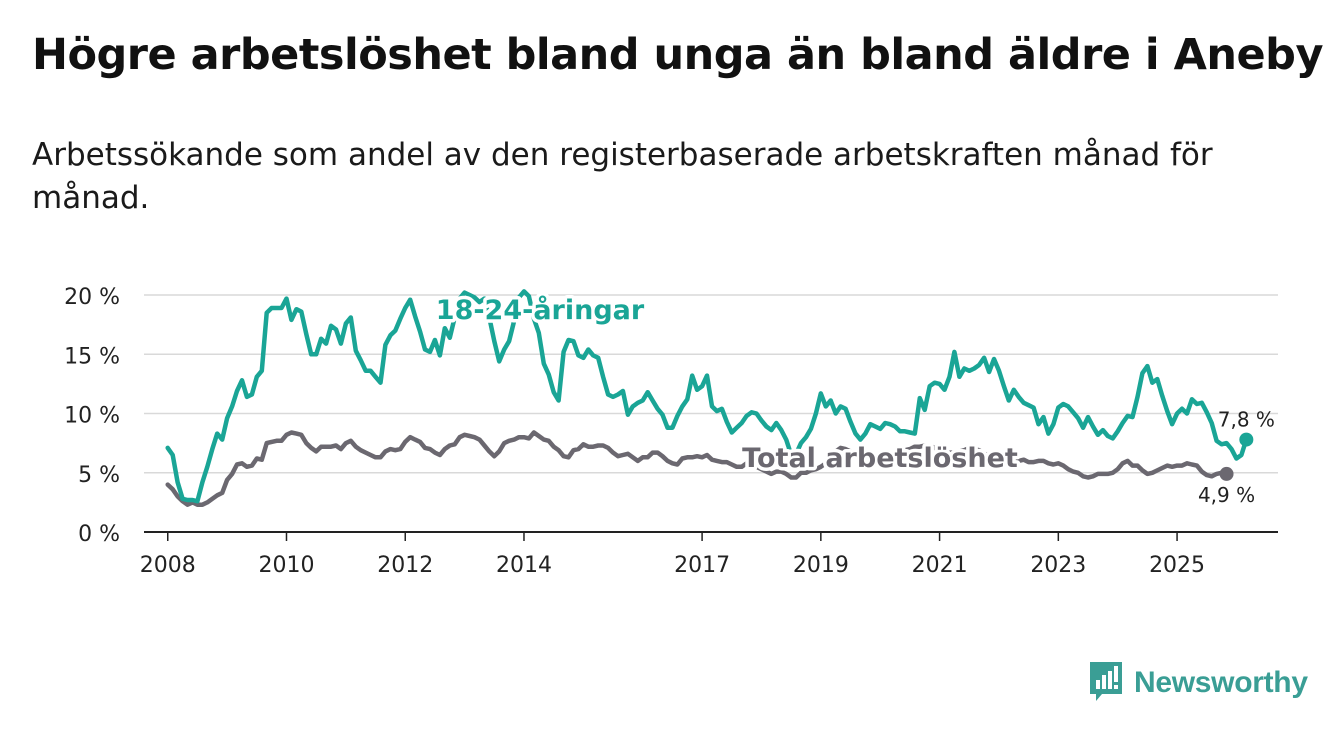 This screenshot has width=1340, height=734. What do you see at coordinates (697, 468) in the screenshot?
I see `series-line-total` at bounding box center [697, 468].